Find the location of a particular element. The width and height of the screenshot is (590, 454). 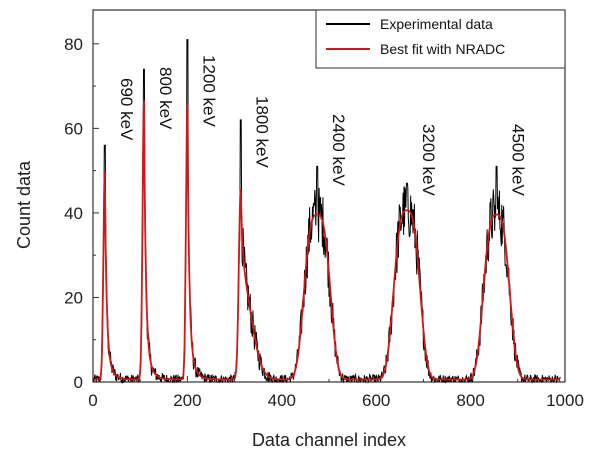

legend: Experimental data Best fit with NRADC is located at coordinates (440, 39).